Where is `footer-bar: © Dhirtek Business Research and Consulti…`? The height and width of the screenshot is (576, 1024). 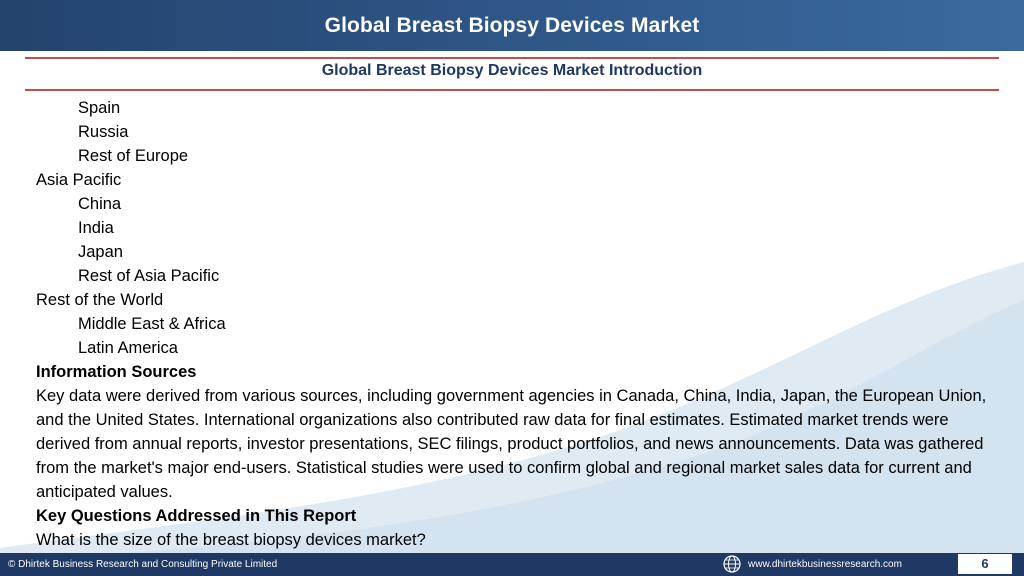
footer-bar: © Dhirtek Business Research and Consulti… is located at coordinates (512, 564).